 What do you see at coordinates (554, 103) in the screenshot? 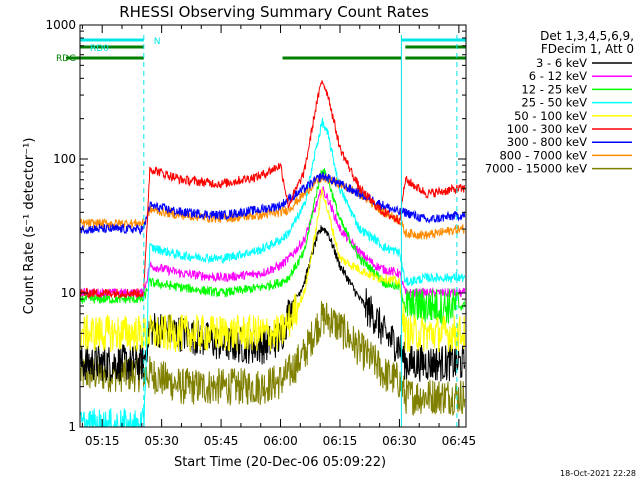
I see `legend-label: 25 - 50 keV` at bounding box center [554, 103].